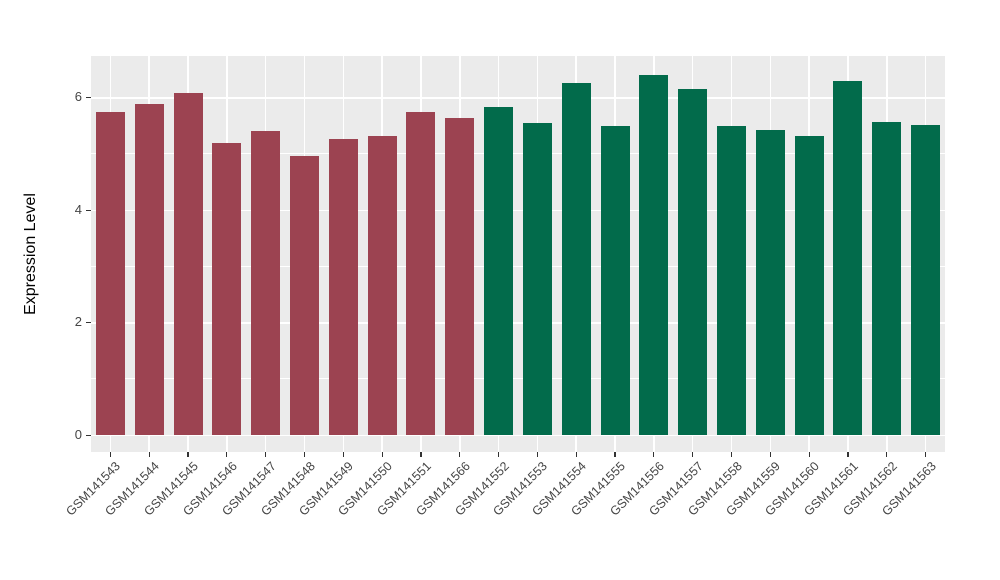 Image resolution: width=1000 pixels, height=580 pixels. I want to click on y-axis-title: Expression Level, so click(30, 254).